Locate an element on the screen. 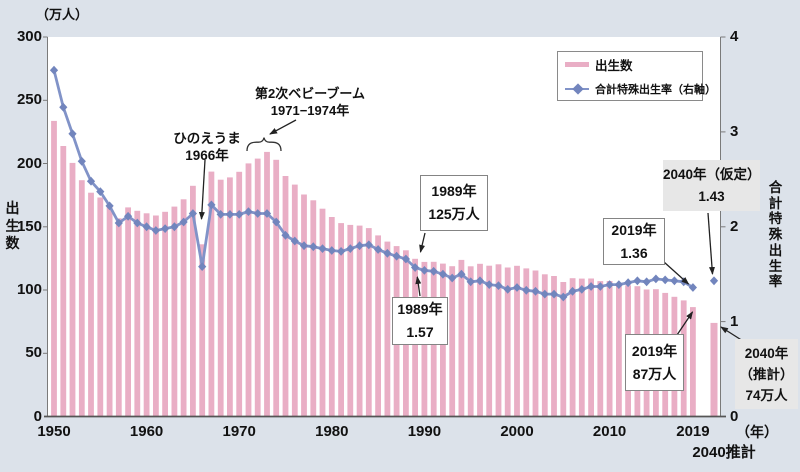 The image size is (800, 472). birth-bar-1974 is located at coordinates (276, 288).